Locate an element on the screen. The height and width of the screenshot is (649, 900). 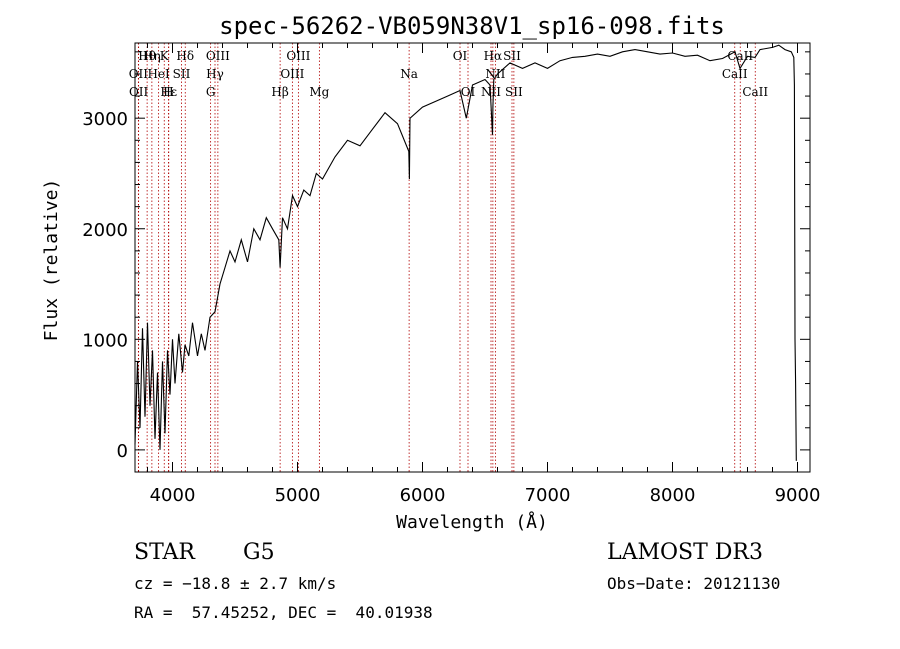
x-tick-label: 6000 is located at coordinates (423, 495).